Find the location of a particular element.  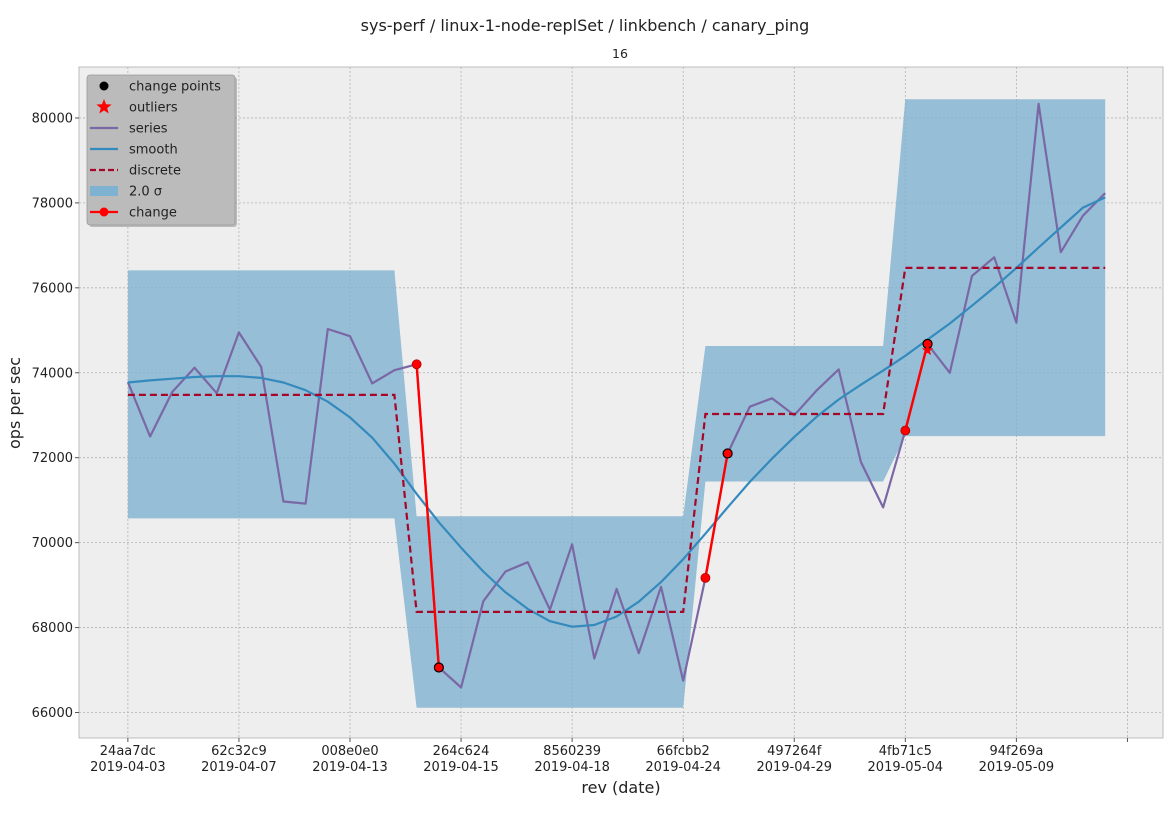

x-tick-label-rev: 62c32c9 is located at coordinates (239, 751).